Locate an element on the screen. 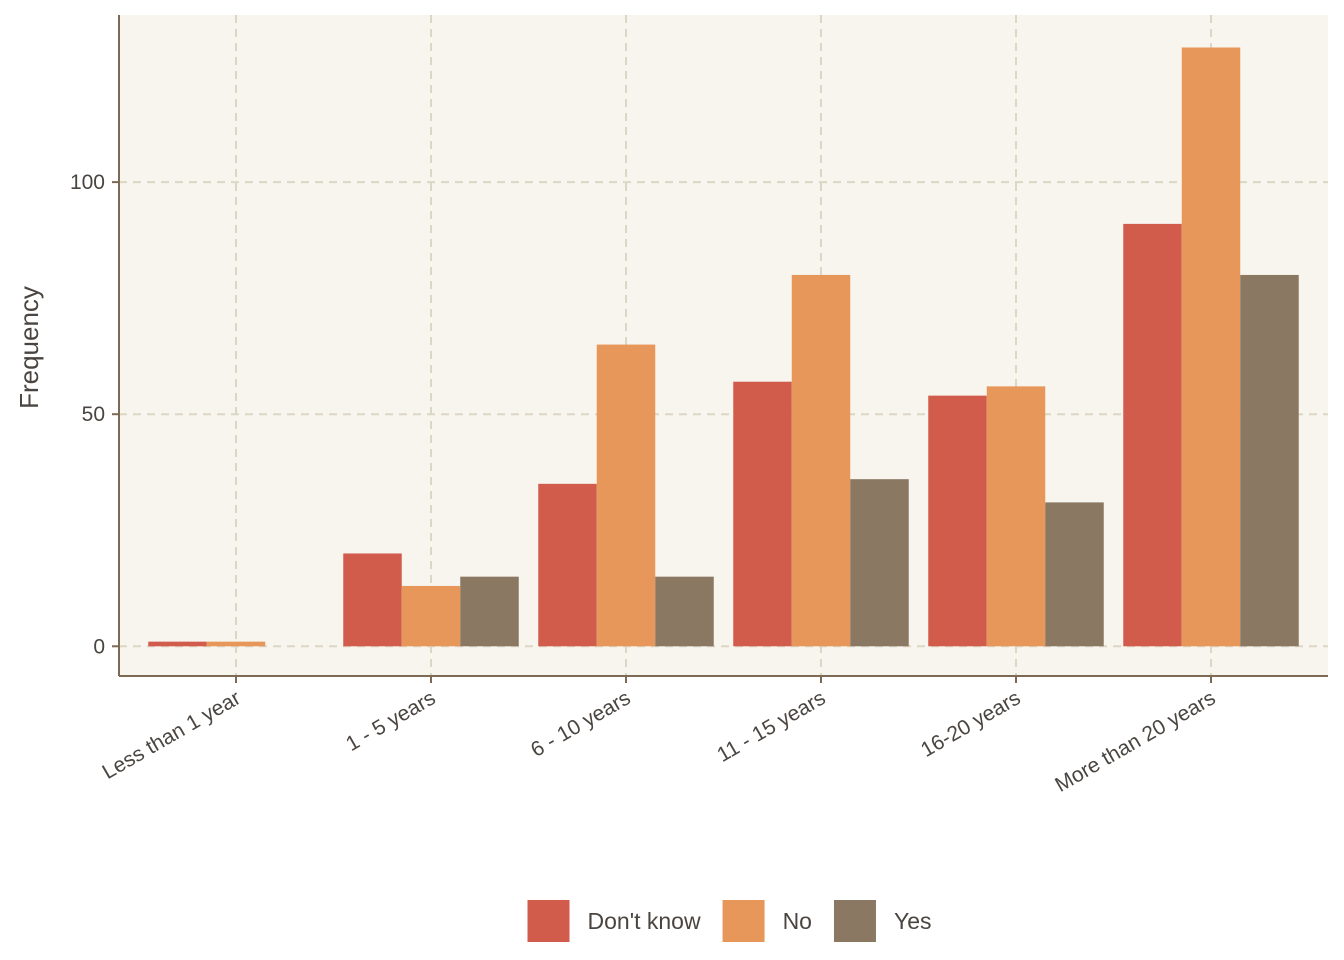  x-tick-label: 6 - 10 years is located at coordinates (581, 723).